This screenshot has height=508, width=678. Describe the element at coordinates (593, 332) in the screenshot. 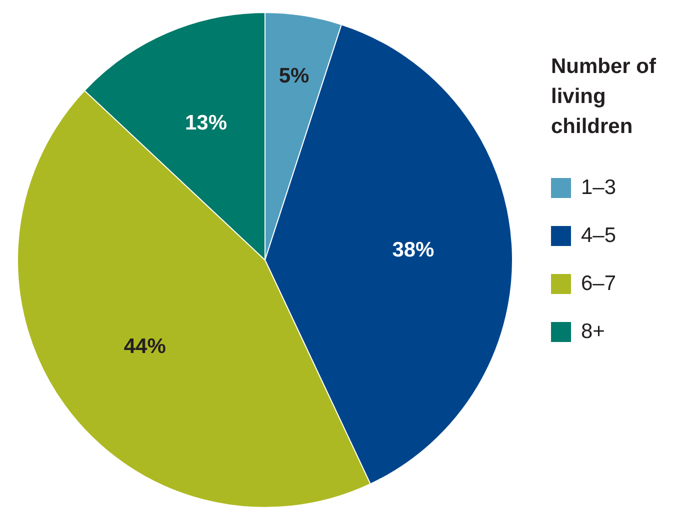

I see `legend-label: 8+` at that location.